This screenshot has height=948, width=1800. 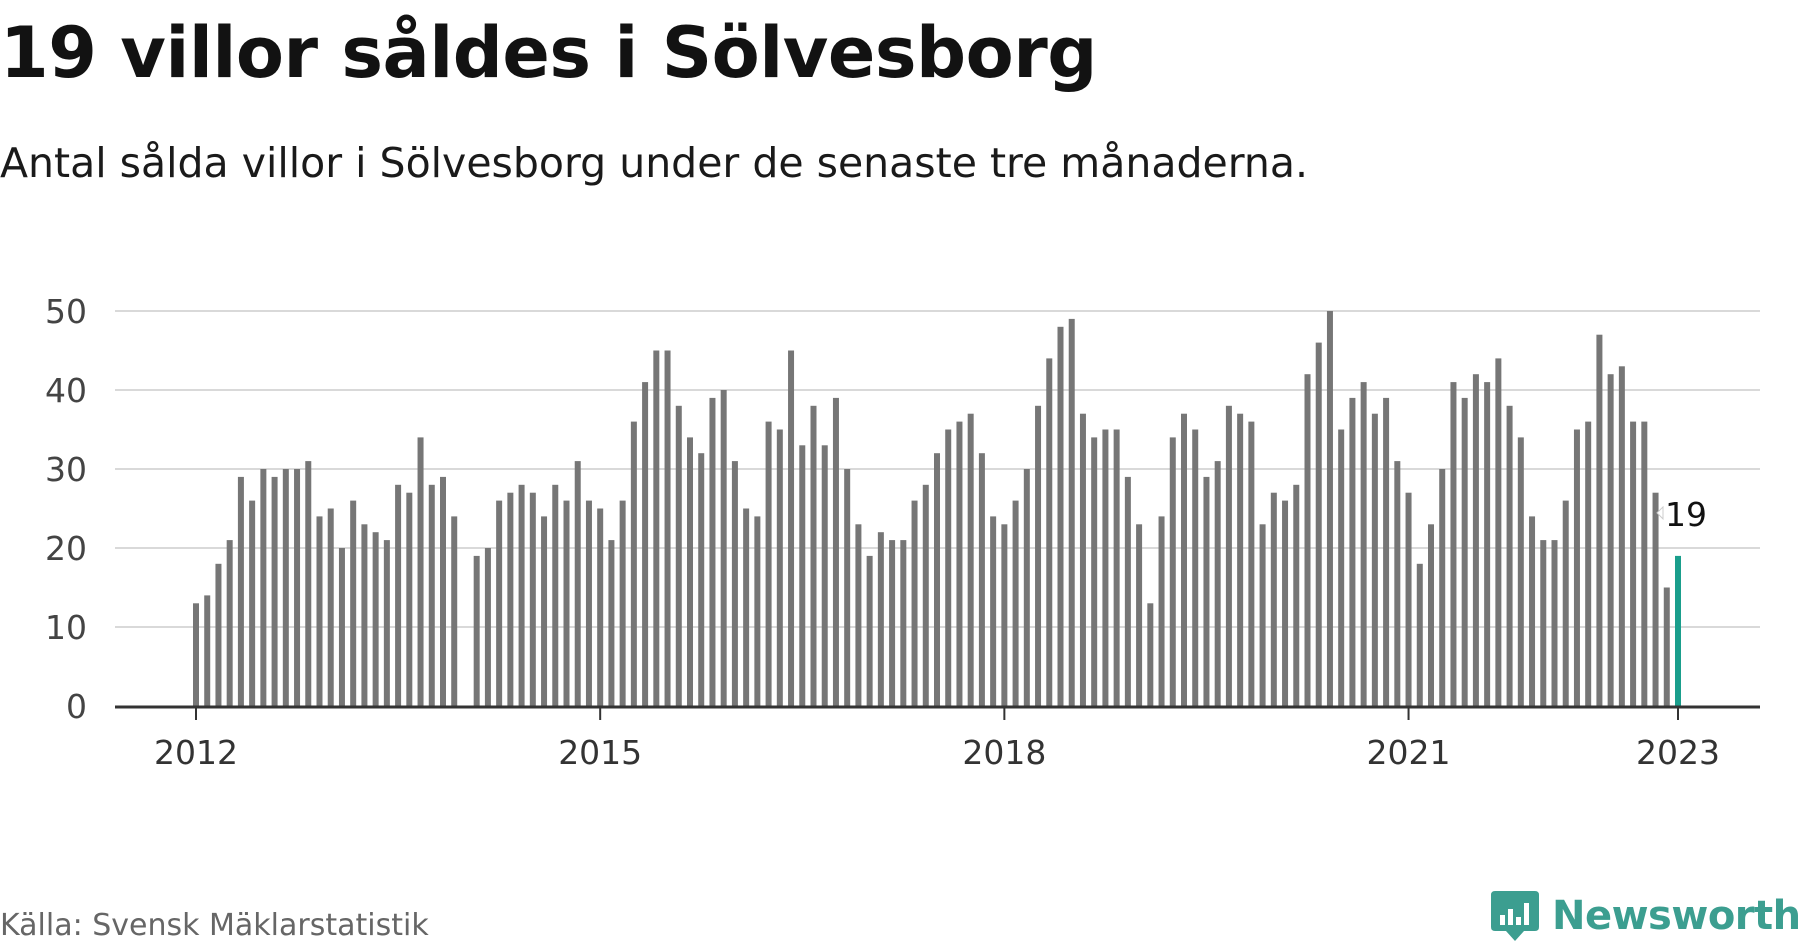 What do you see at coordinates (196, 752) in the screenshot?
I see `x-tick-label: 2012` at bounding box center [196, 752].